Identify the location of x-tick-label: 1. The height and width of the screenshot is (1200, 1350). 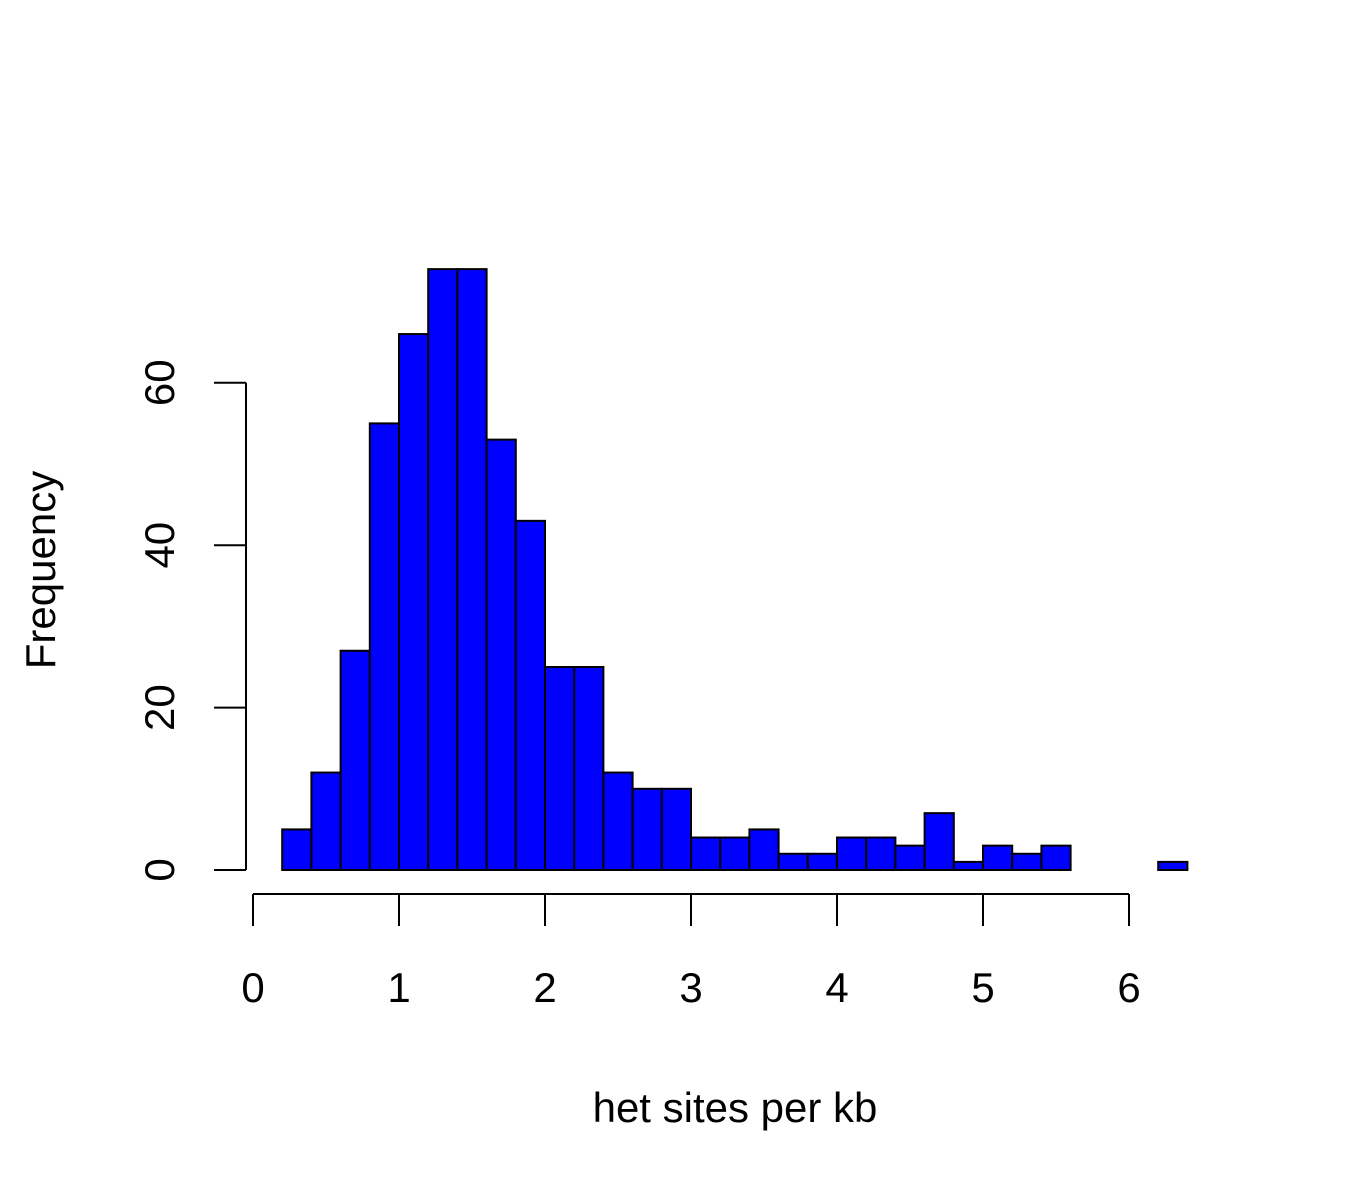
(398, 987).